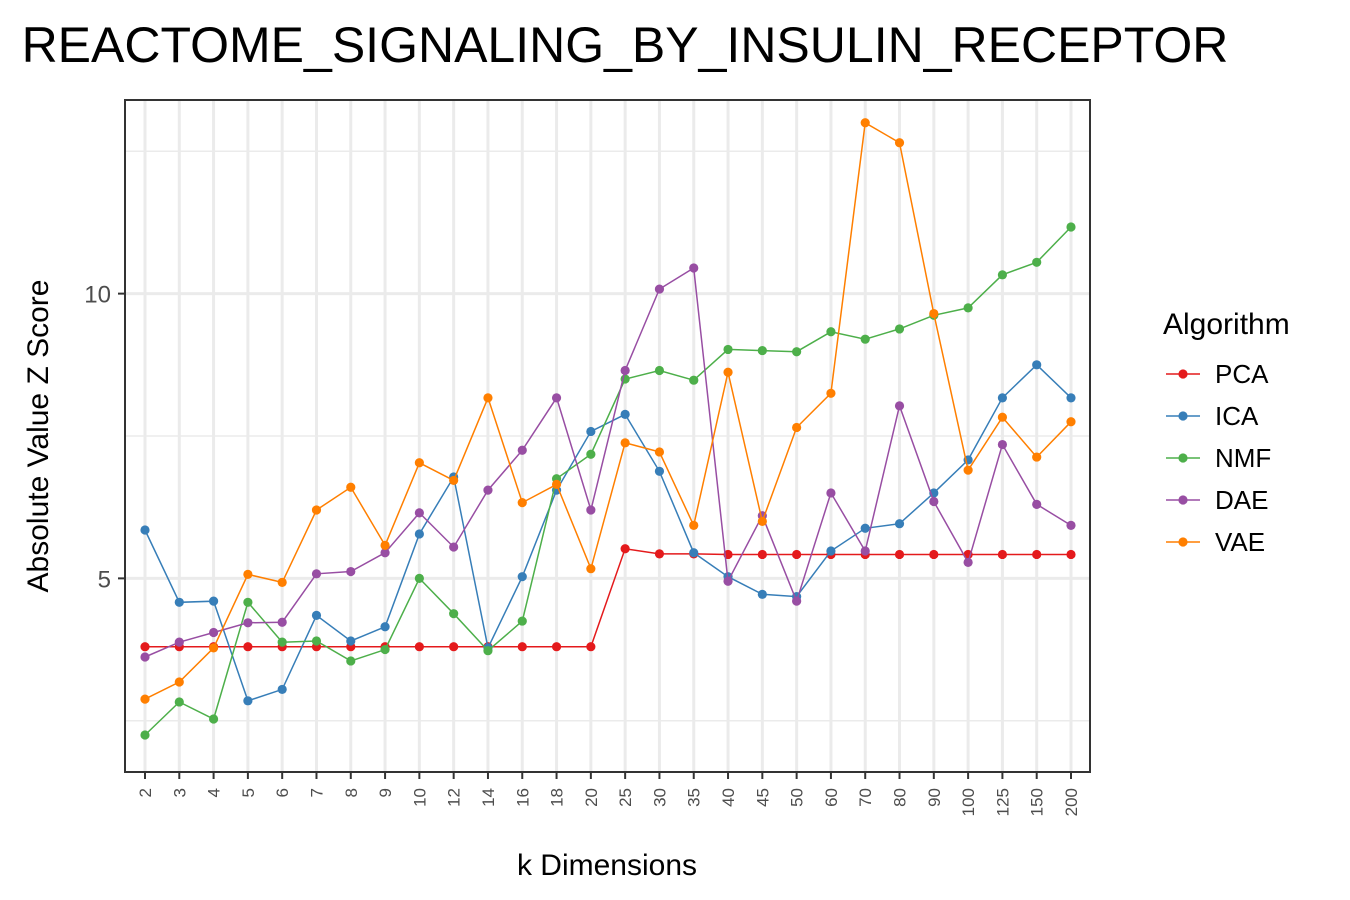 Image resolution: width=1350 pixels, height=900 pixels. Describe the element at coordinates (1071, 802) in the screenshot. I see `x-tick-label: 200` at that location.